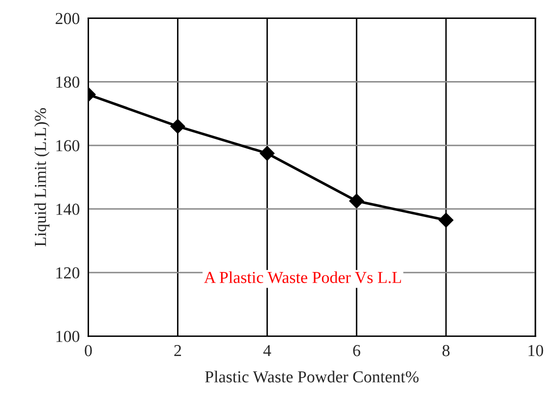  What do you see at coordinates (267, 350) in the screenshot?
I see `x-tick-label: 4` at bounding box center [267, 350].